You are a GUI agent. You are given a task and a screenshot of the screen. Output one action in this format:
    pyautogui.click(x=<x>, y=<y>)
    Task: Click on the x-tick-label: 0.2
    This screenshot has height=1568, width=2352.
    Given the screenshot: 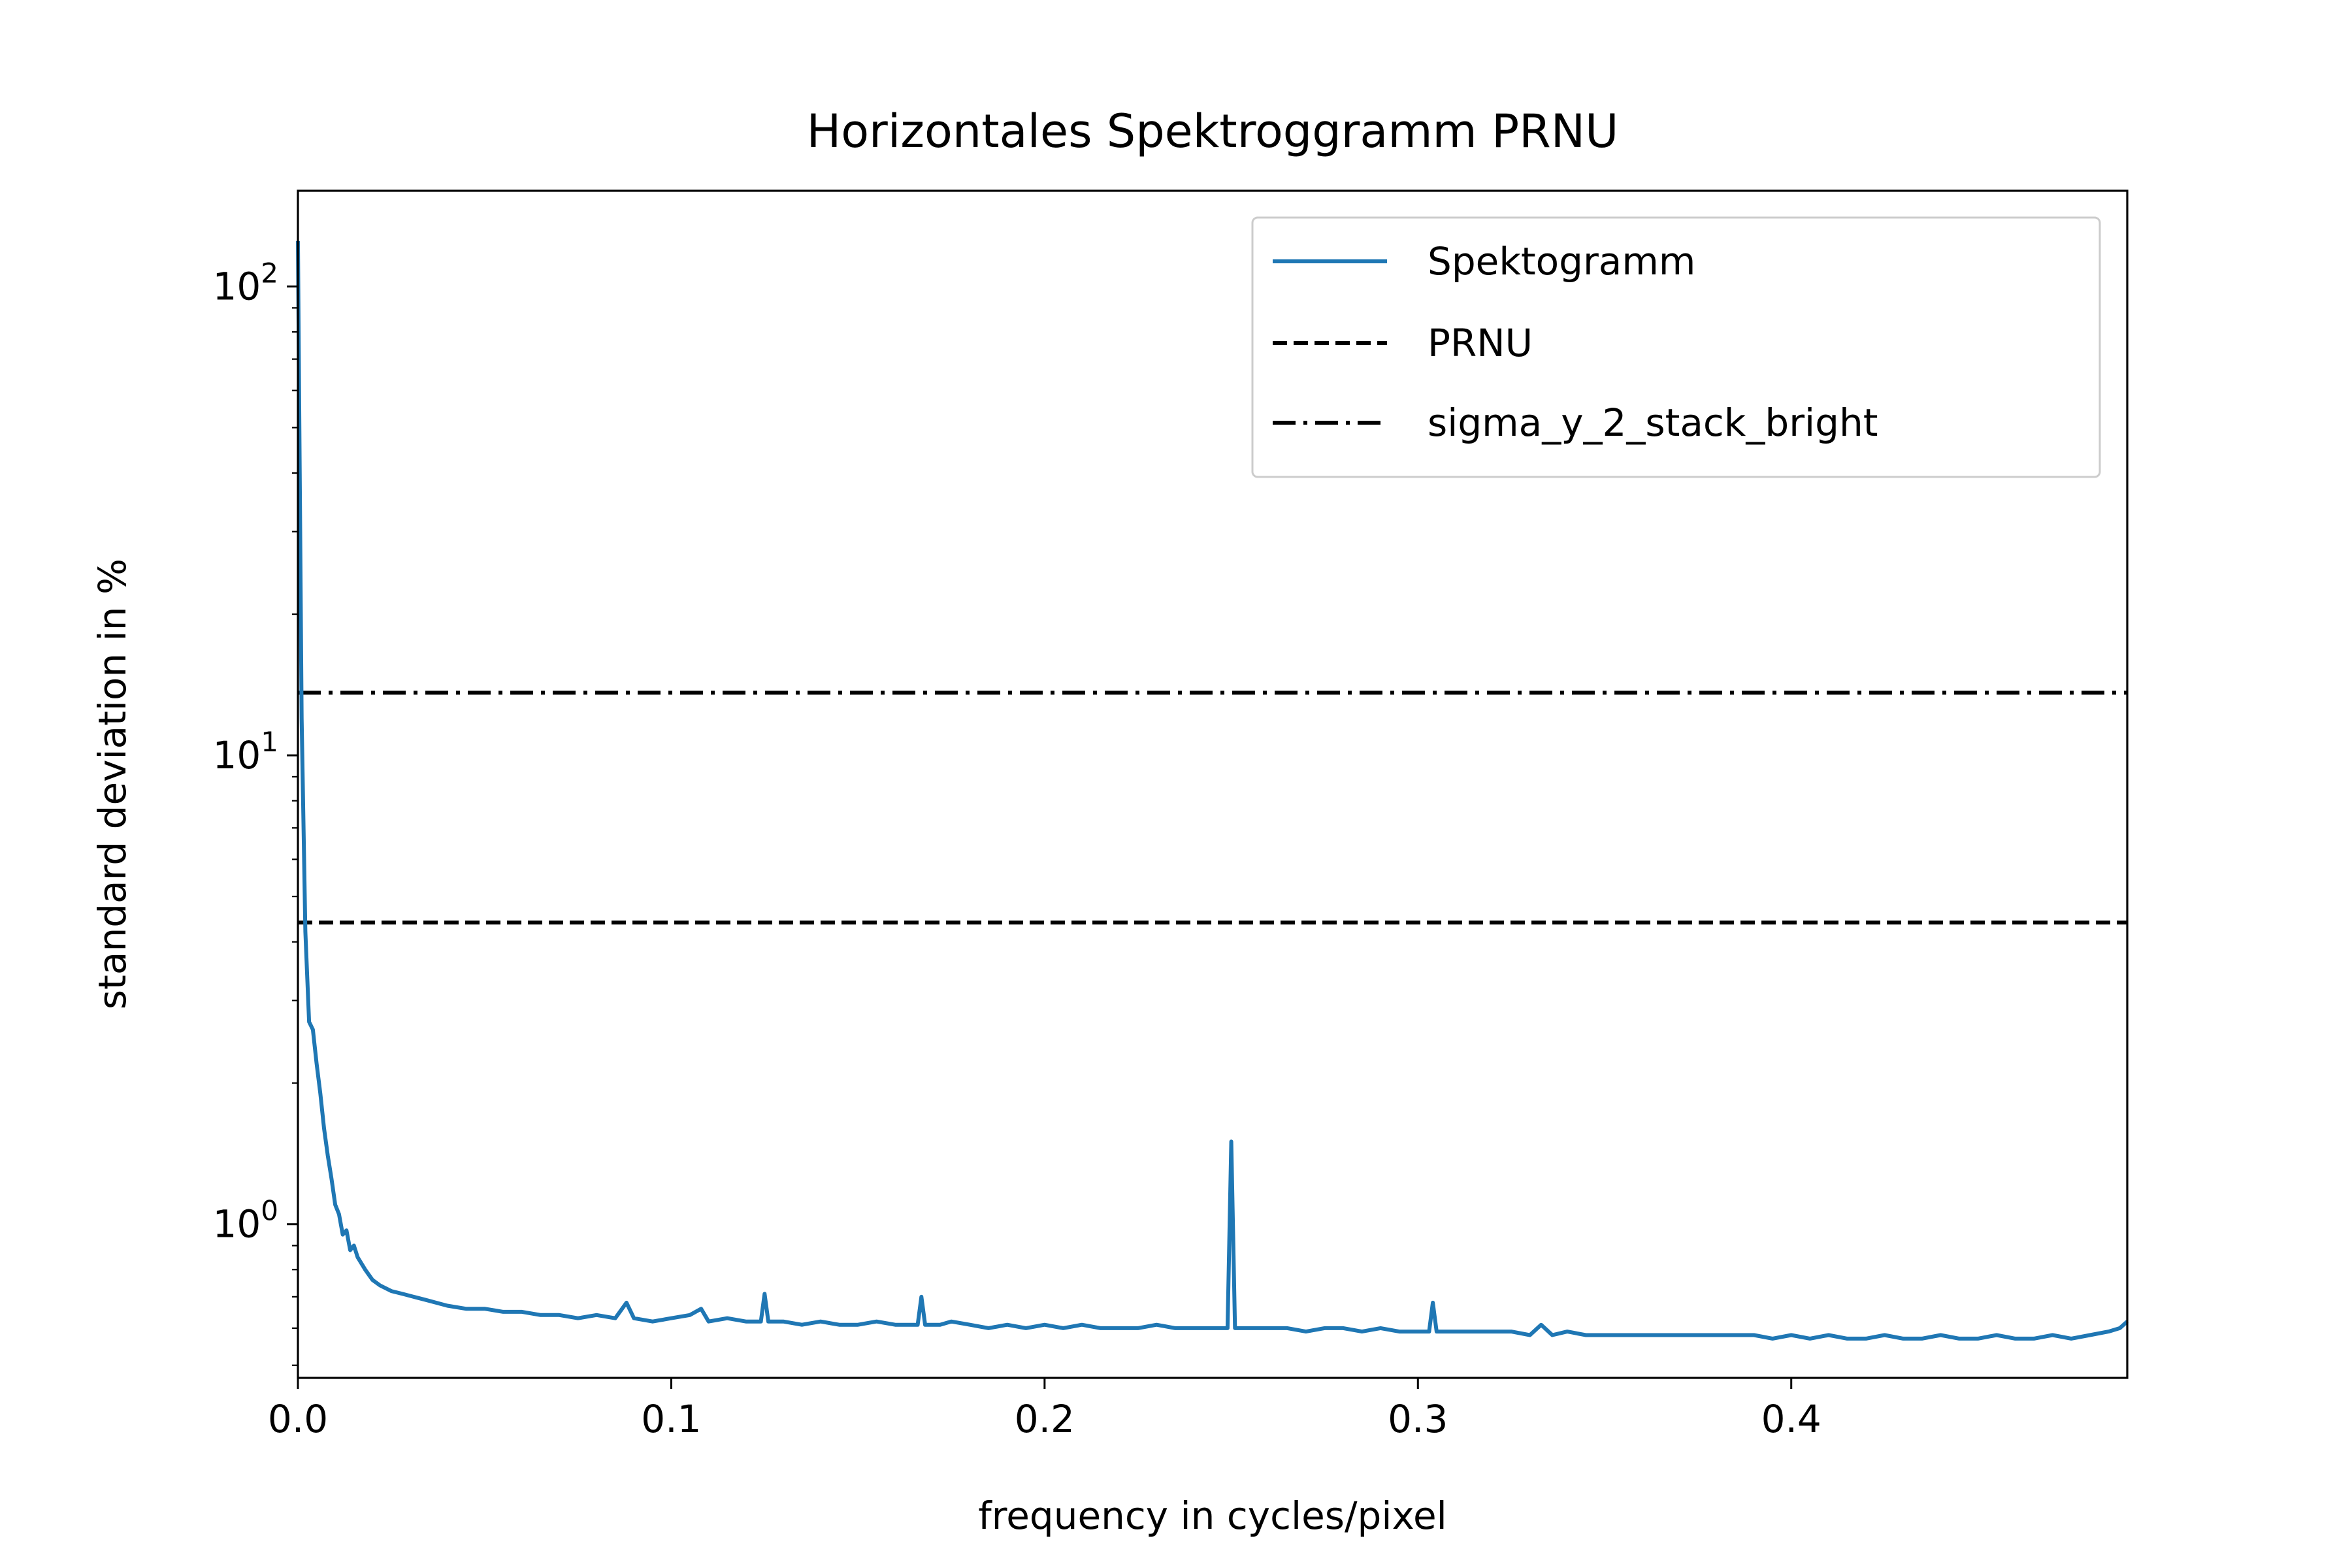 What is the action you would take?
    pyautogui.click(x=1045, y=1419)
    